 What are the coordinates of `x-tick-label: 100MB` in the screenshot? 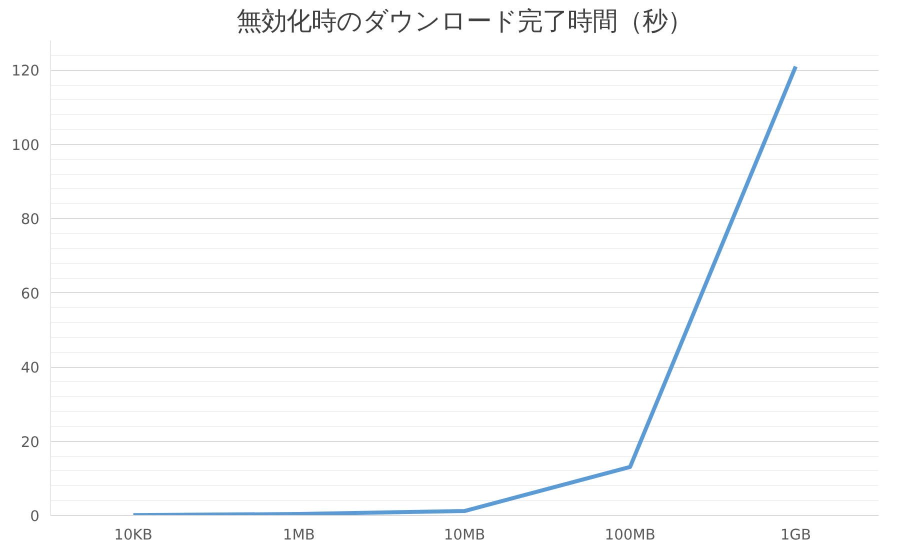 It's located at (630, 535).